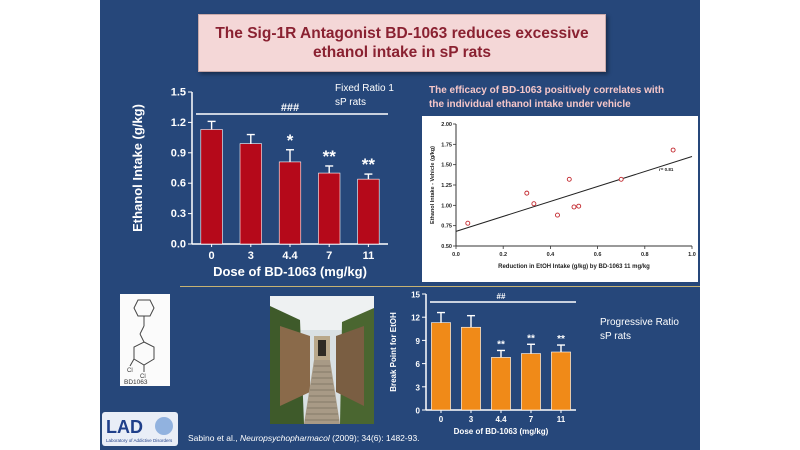 The image size is (800, 450). I want to click on citation-journal: Neuropsychopharmacol, so click(284, 438).